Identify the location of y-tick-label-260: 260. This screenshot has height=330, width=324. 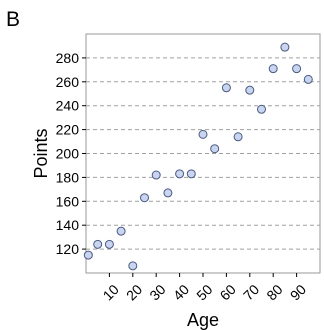
(68, 82).